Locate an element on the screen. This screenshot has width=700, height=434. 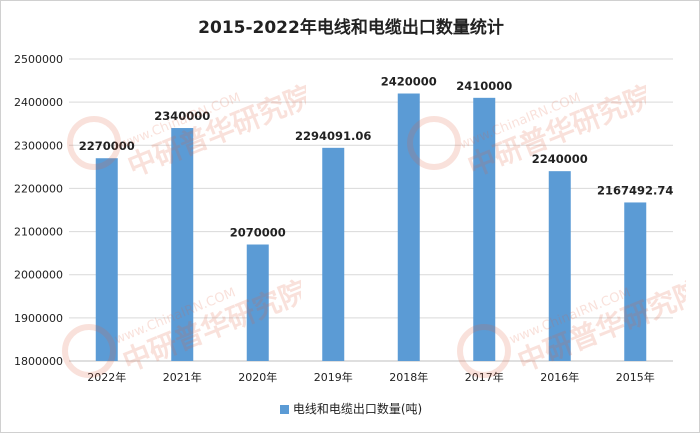
x-tick-label: 2022年 is located at coordinates (106, 377).